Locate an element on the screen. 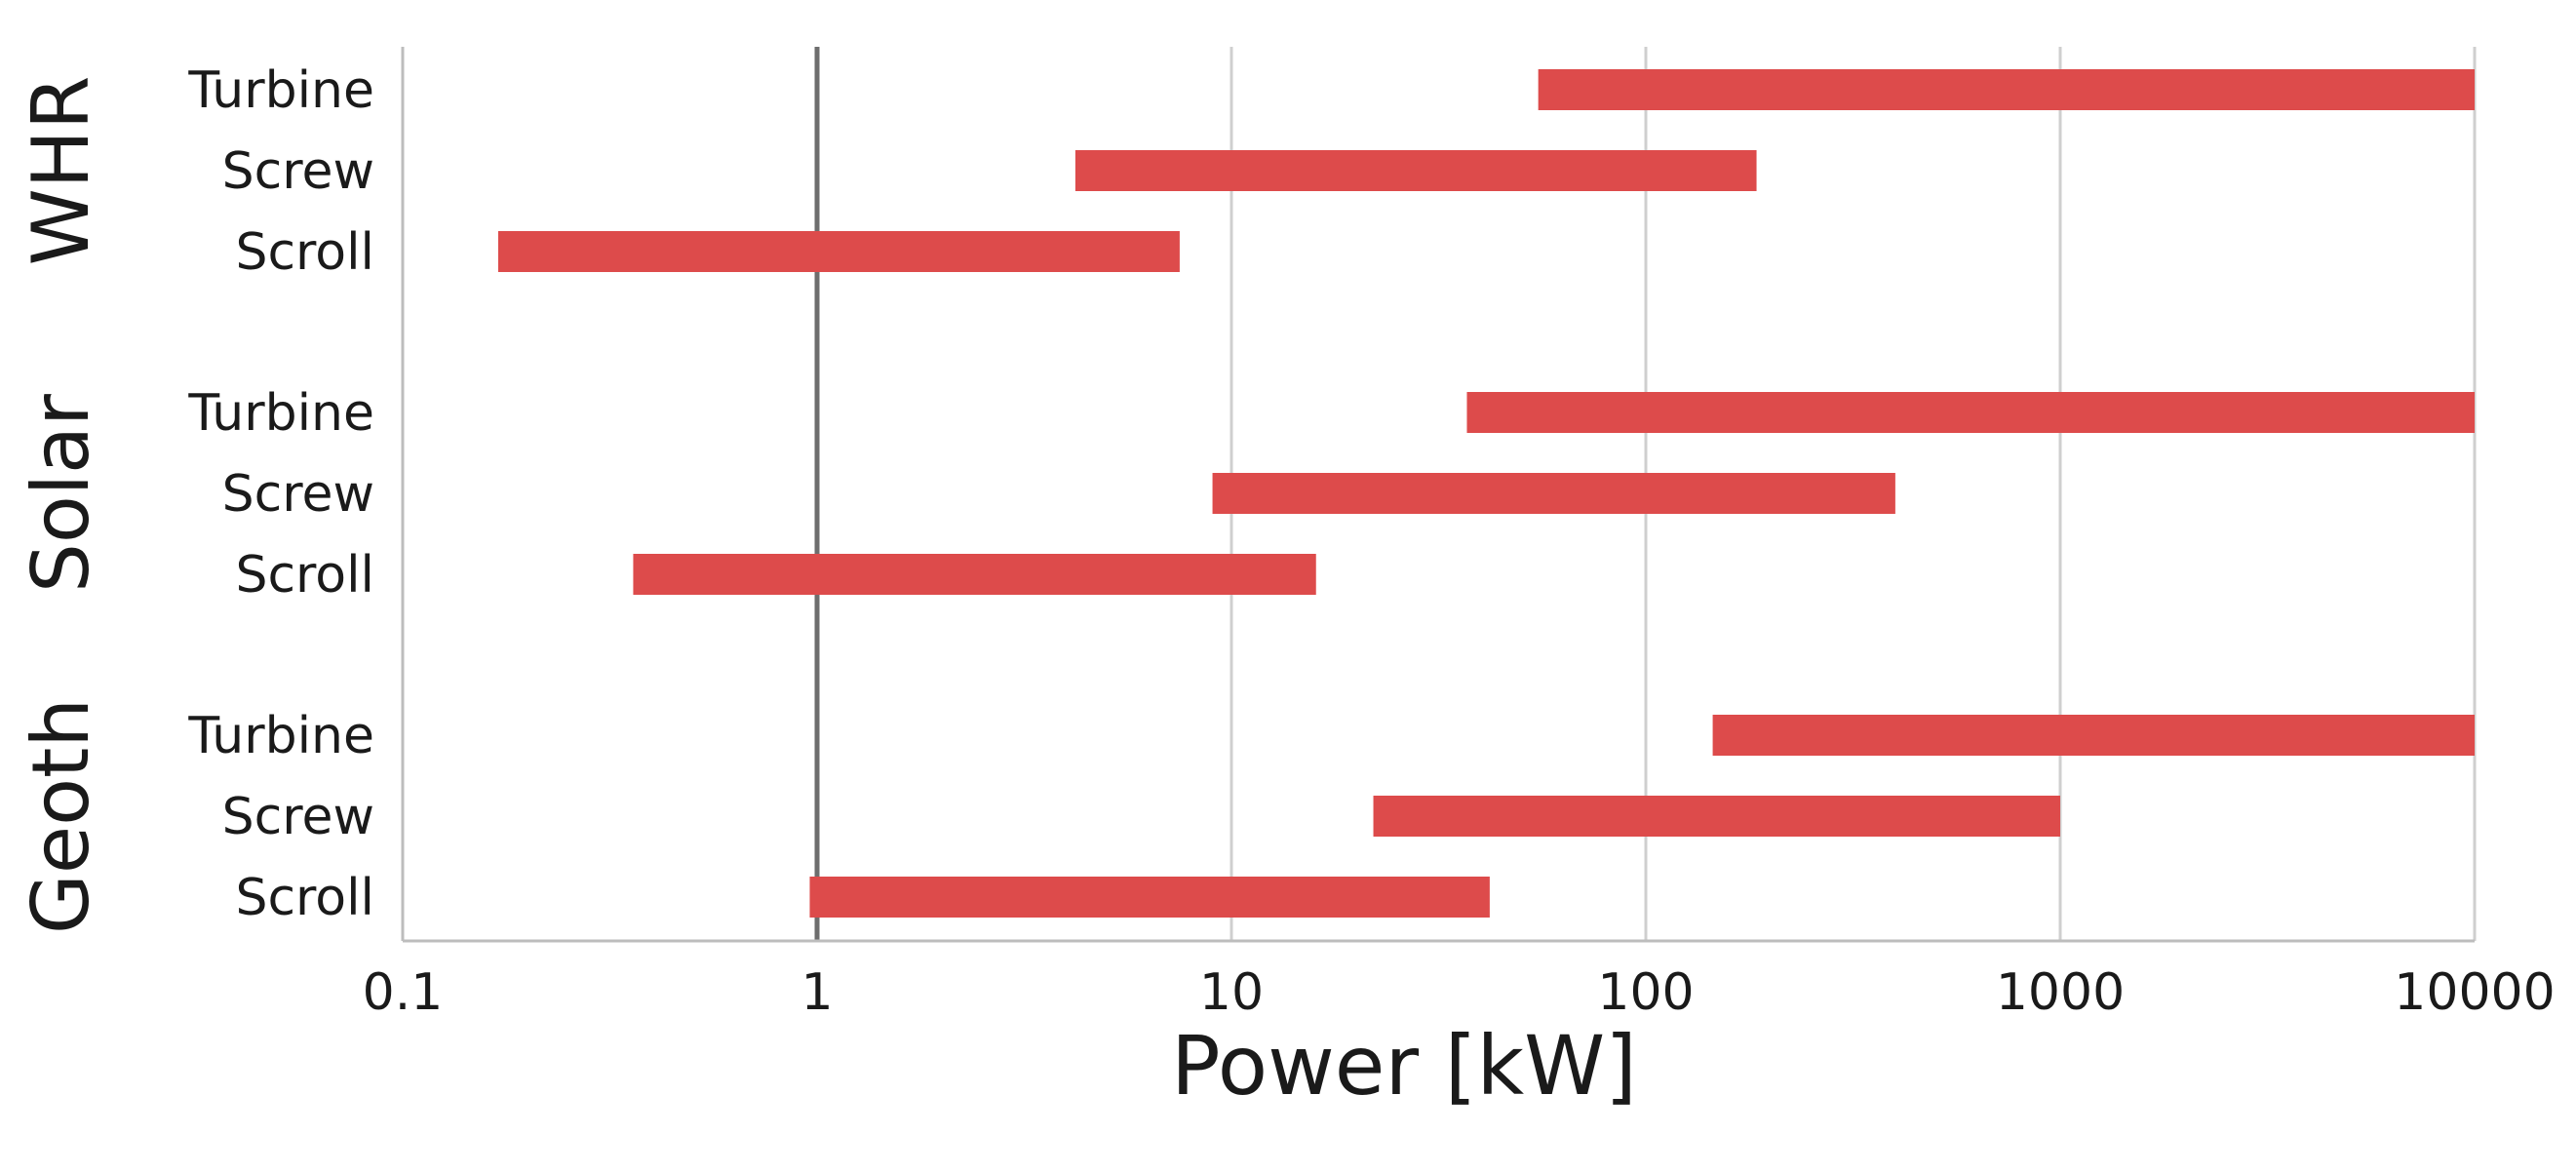  x-tick-label: 1000 is located at coordinates (2060, 992).